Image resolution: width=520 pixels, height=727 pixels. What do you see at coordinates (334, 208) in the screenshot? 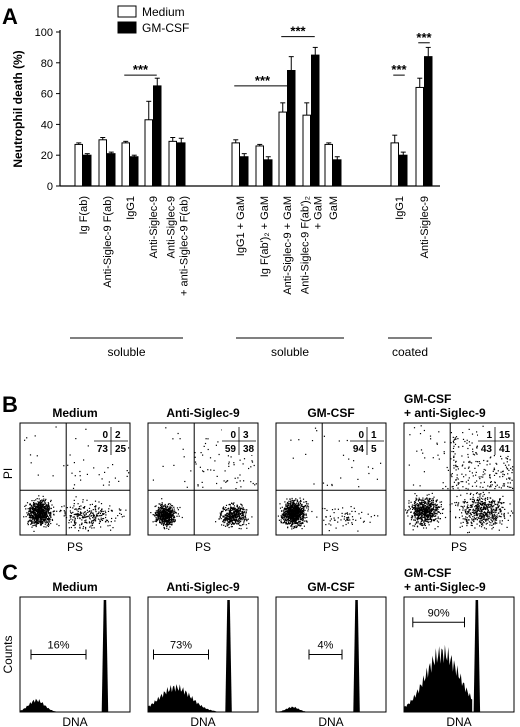
I see `category-label: GaM` at bounding box center [334, 208].